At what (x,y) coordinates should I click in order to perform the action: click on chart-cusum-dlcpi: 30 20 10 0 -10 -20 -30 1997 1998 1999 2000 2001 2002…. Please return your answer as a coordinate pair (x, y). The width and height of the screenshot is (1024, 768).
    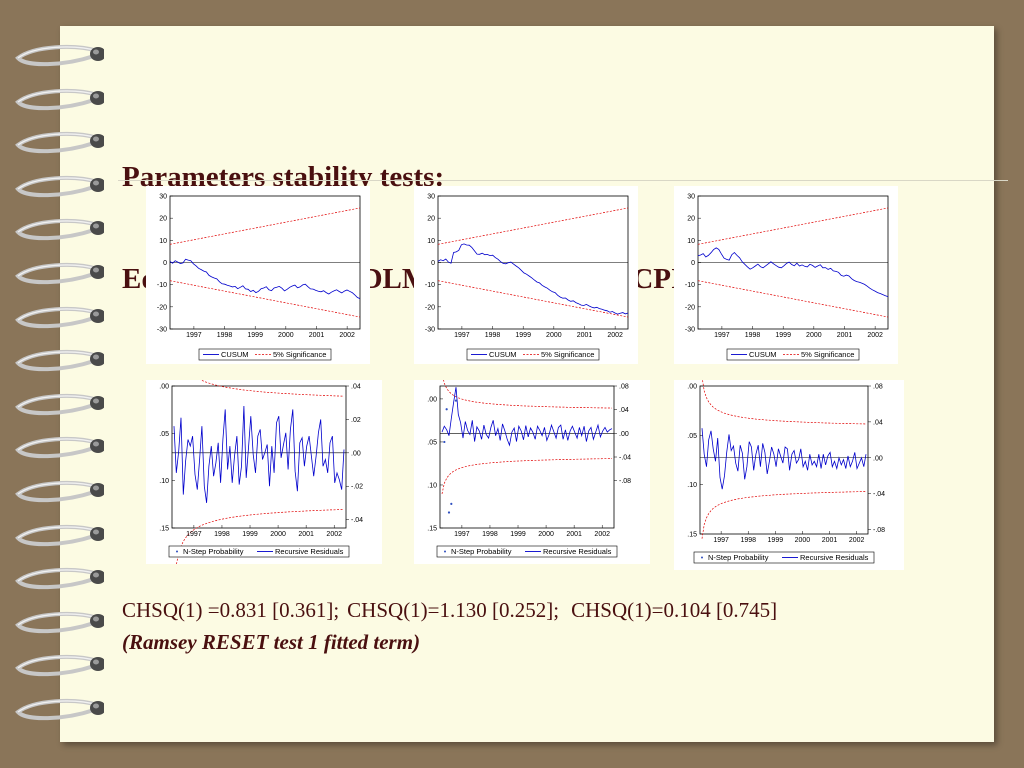
    Looking at the image, I should click on (786, 275).